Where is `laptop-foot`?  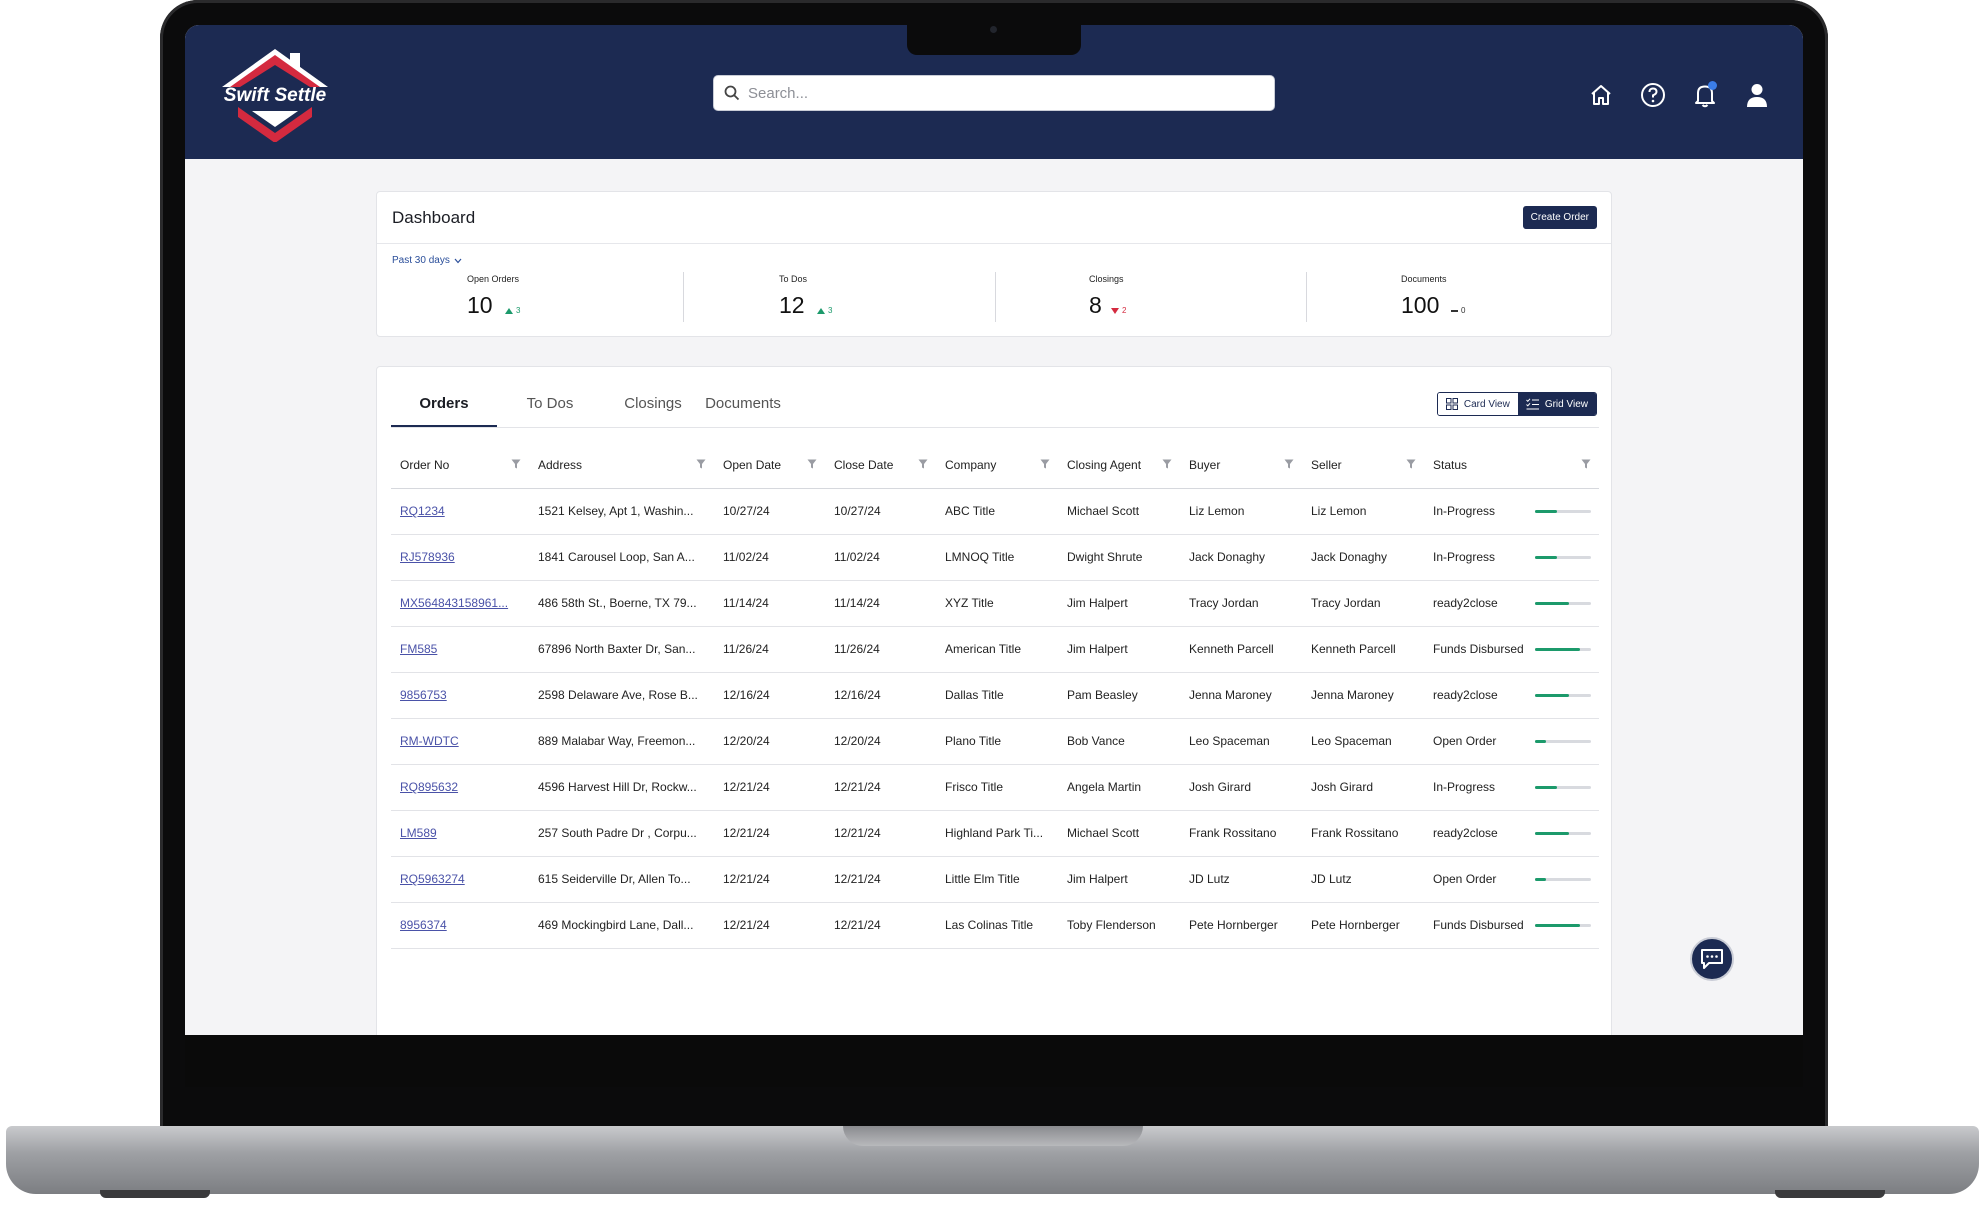 laptop-foot is located at coordinates (1830, 1194).